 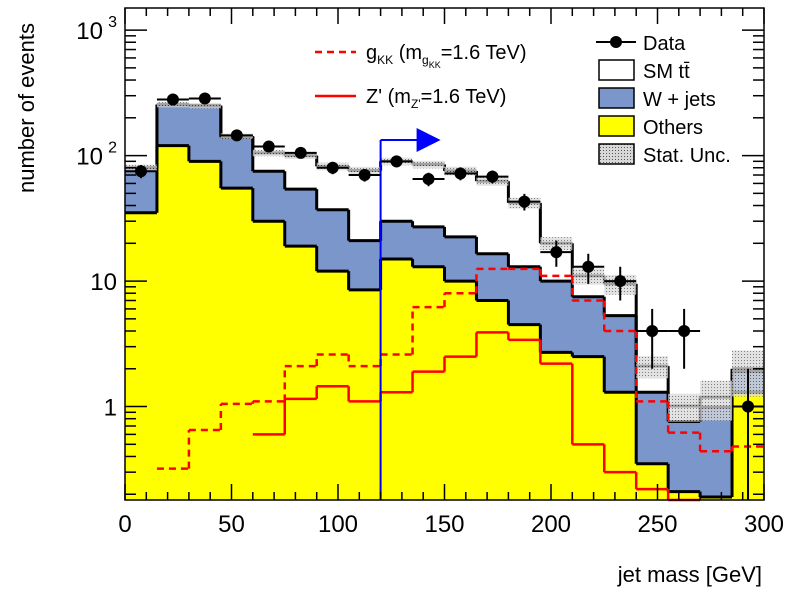 I want to click on x-tick-label: 50, so click(x=231, y=524).